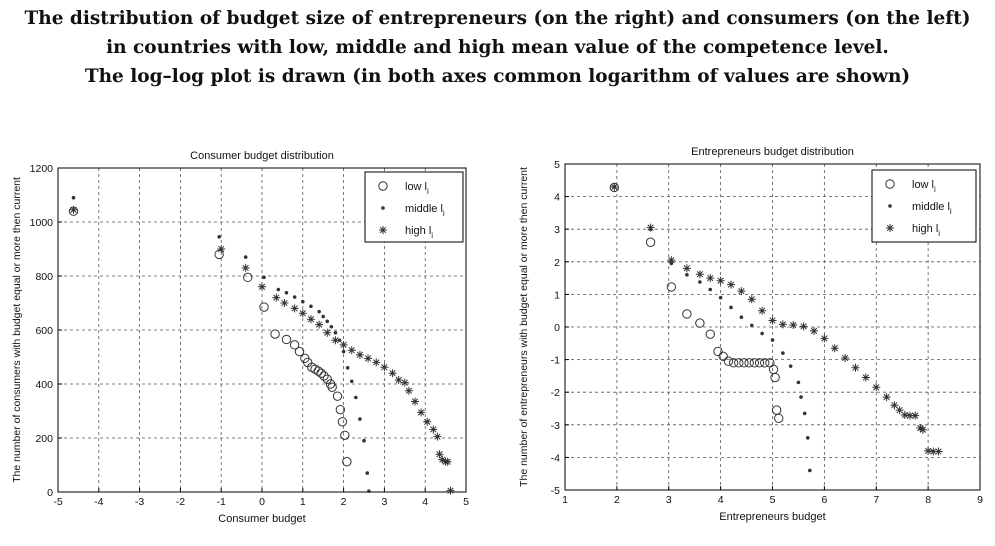 Image resolution: width=995 pixels, height=546 pixels. Describe the element at coordinates (721, 500) in the screenshot. I see `x-tick-label: 4` at that location.